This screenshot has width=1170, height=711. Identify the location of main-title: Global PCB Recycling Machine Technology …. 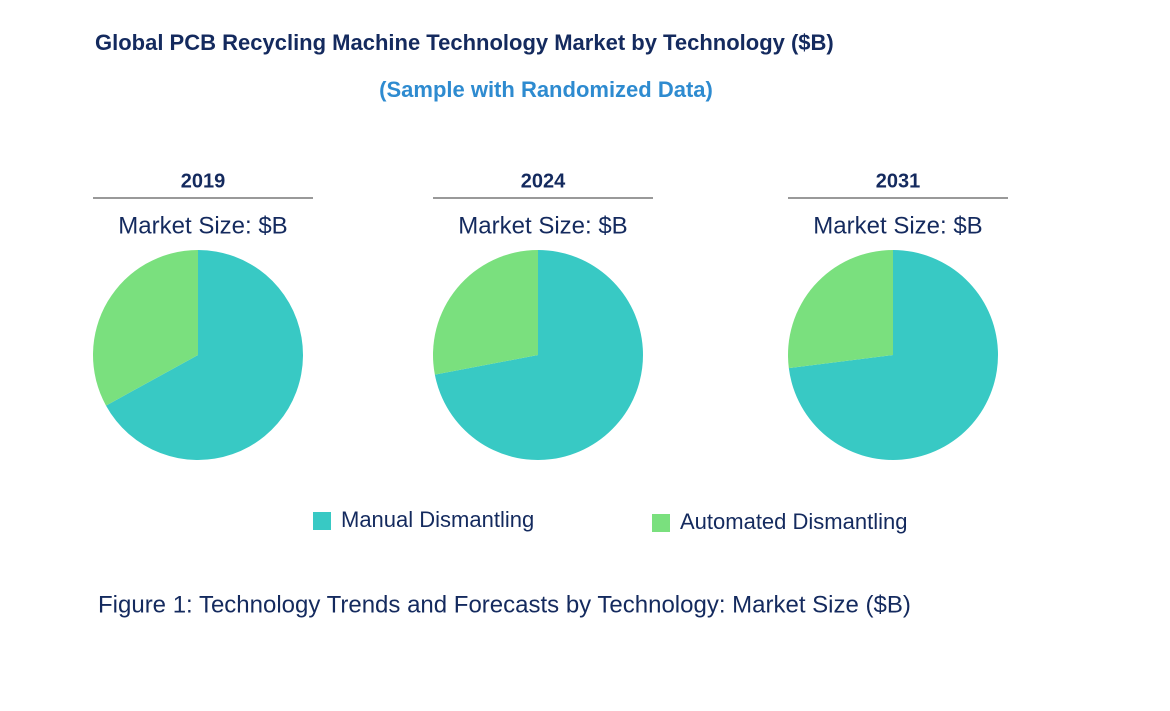
(464, 42).